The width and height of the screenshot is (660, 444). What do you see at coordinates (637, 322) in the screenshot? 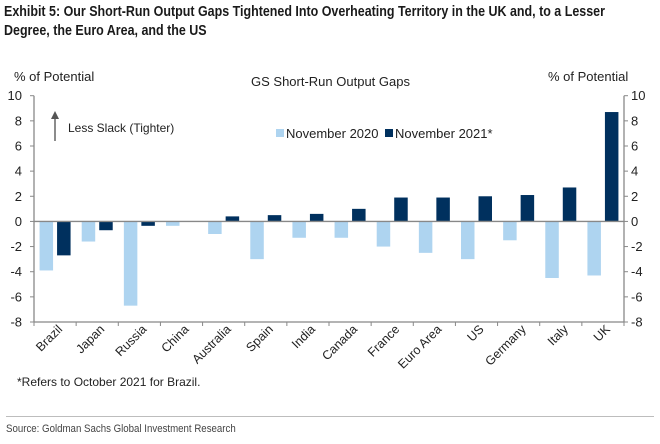
I see `y-tick-label-right: -8` at bounding box center [637, 322].